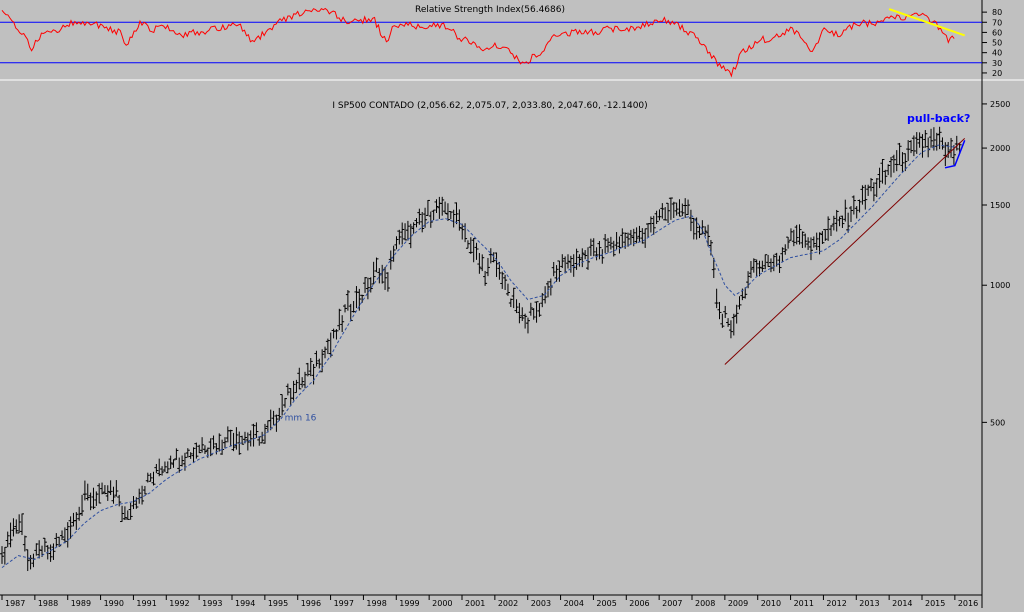 This screenshot has width=1024, height=612. Describe the element at coordinates (705, 603) in the screenshot. I see `x-tick-label: 2008` at that location.